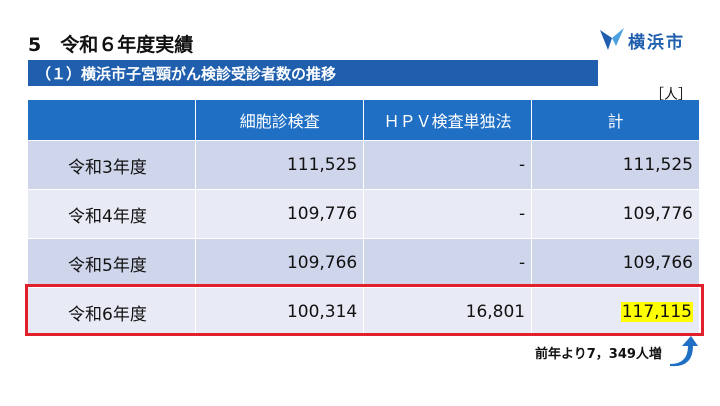 The width and height of the screenshot is (720, 406). Describe the element at coordinates (684, 351) in the screenshot. I see `up-arrow` at that location.